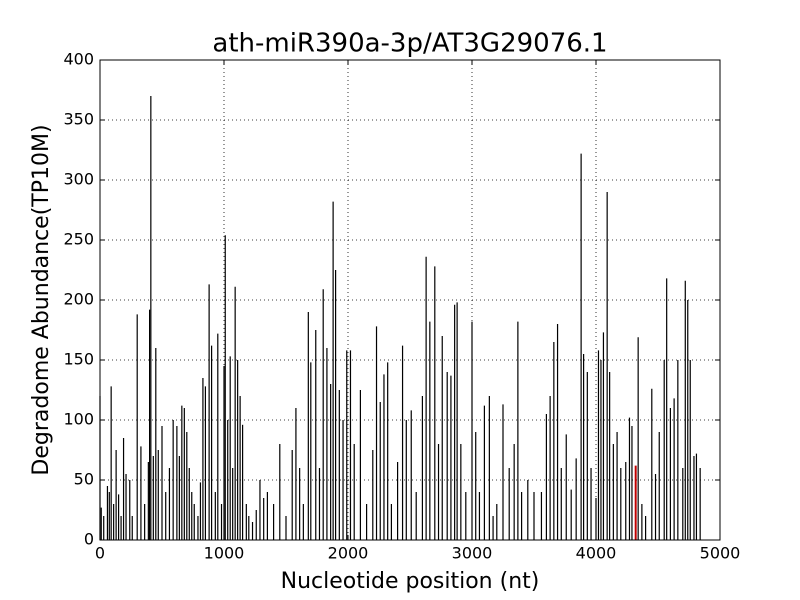  I want to click on x-tick-label: 4000, so click(596, 553).